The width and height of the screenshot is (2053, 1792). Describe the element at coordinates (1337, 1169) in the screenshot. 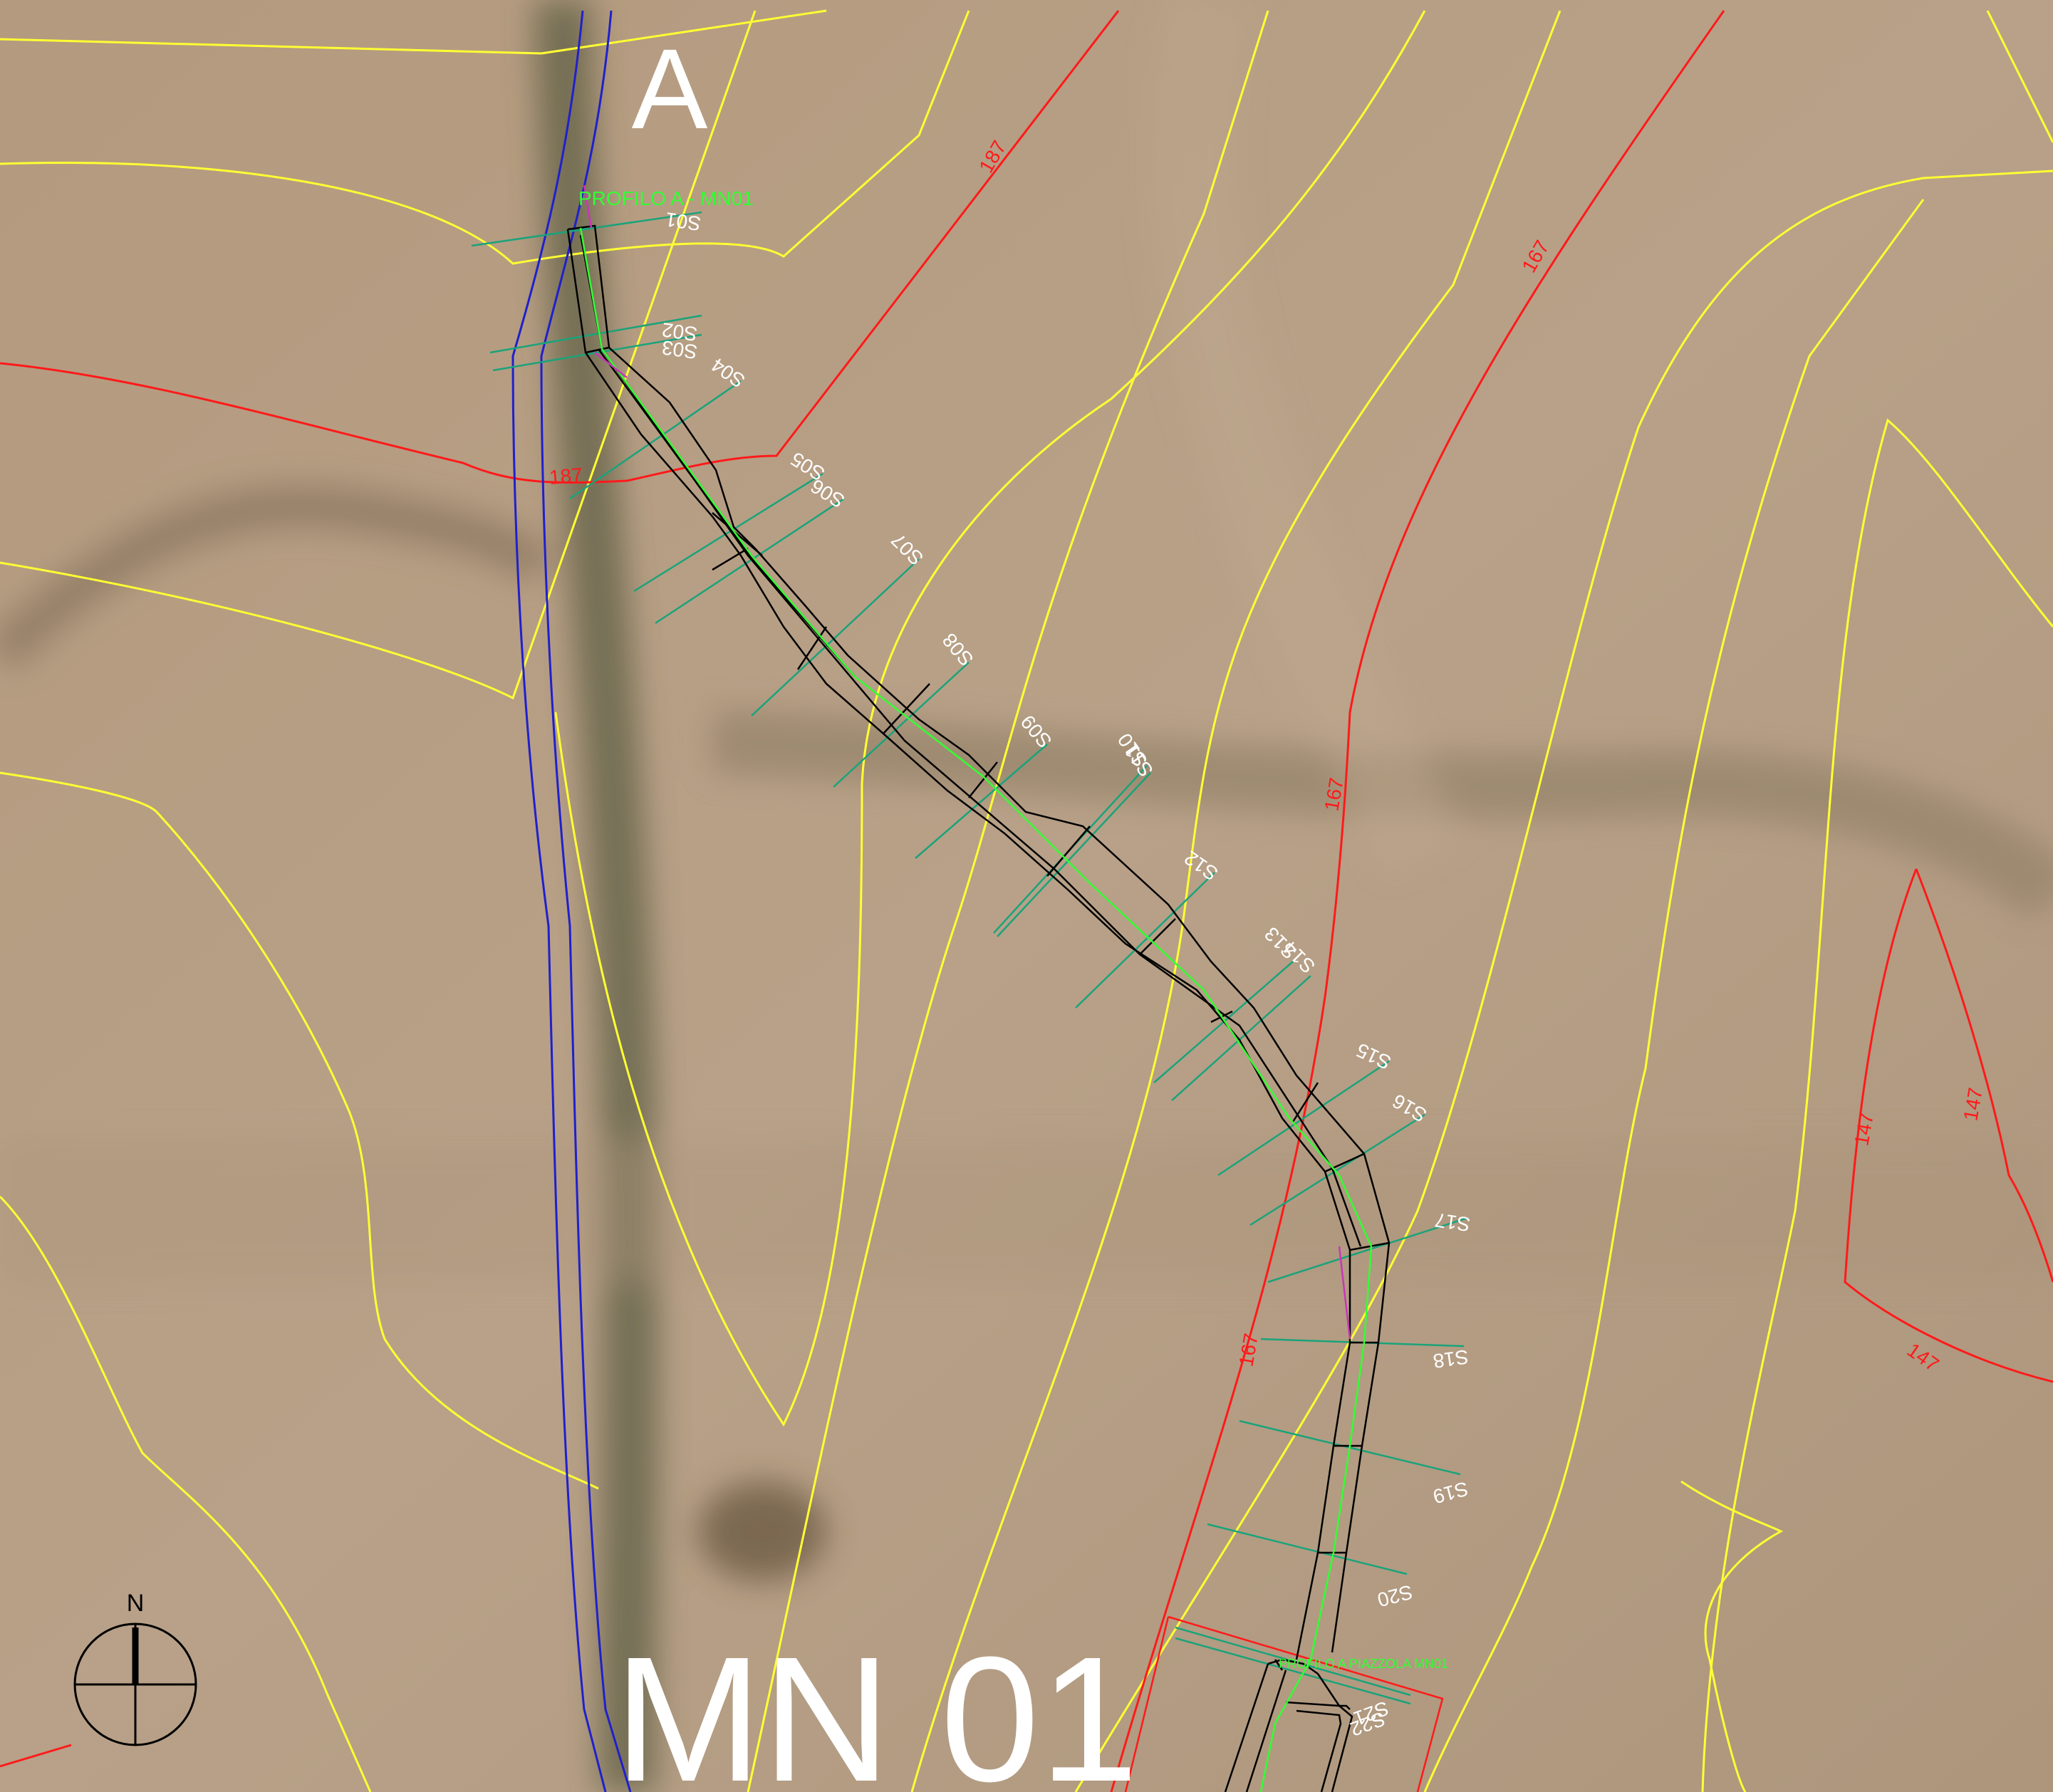

I see `section-line-s16` at that location.